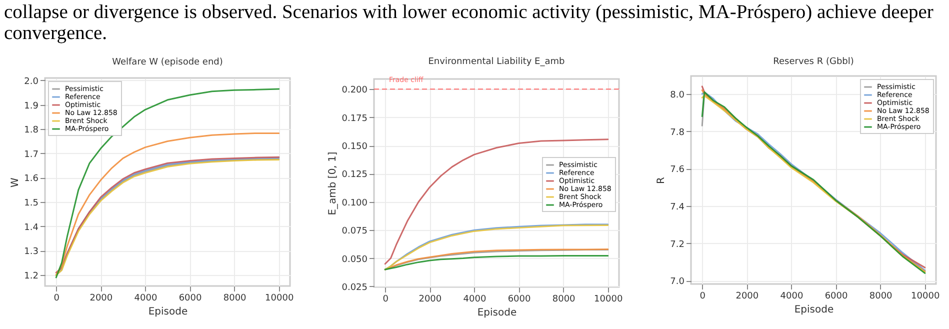 This screenshot has width=949, height=329. Describe the element at coordinates (496, 62) in the screenshot. I see `chart-title: Environmental Liability E_amb` at that location.